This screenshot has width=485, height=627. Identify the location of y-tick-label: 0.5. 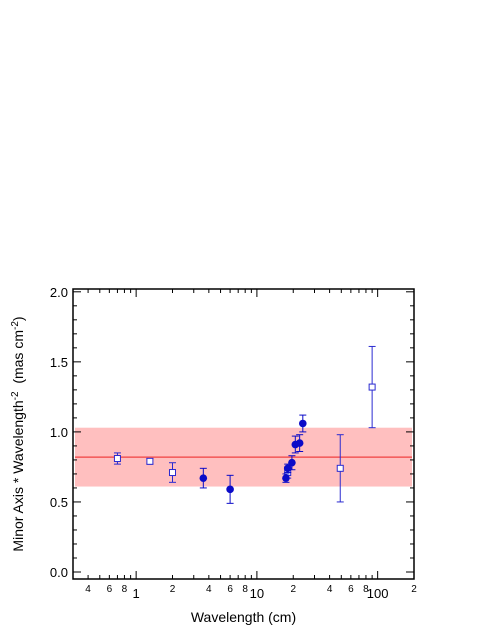
(59, 502).